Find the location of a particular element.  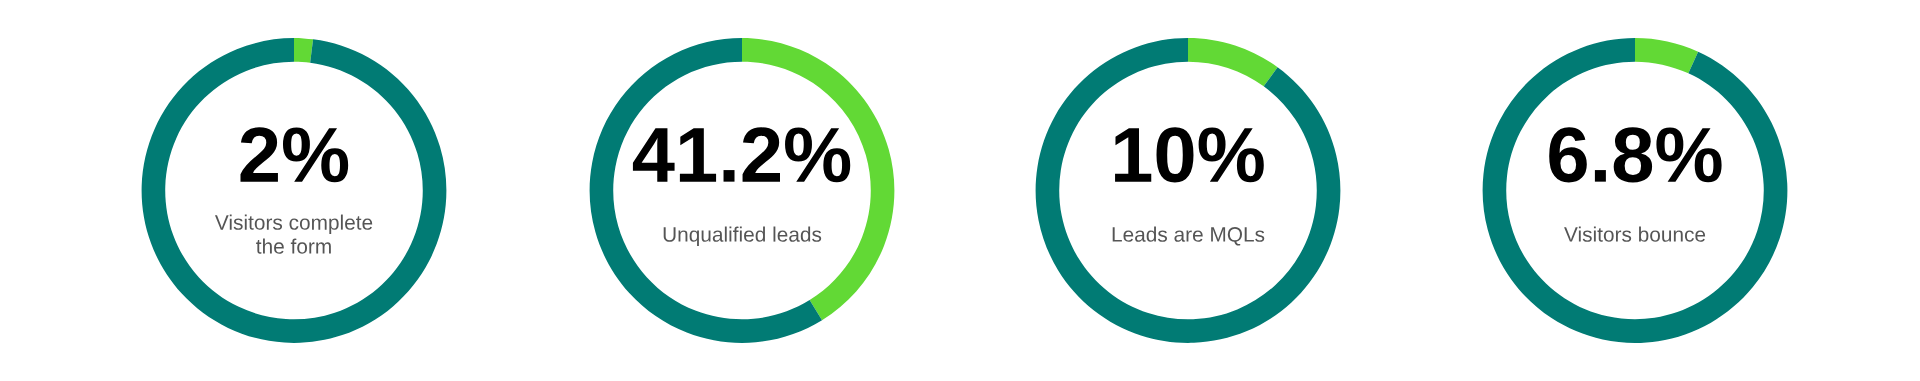

text: Unqualified leads is located at coordinates (742, 236).